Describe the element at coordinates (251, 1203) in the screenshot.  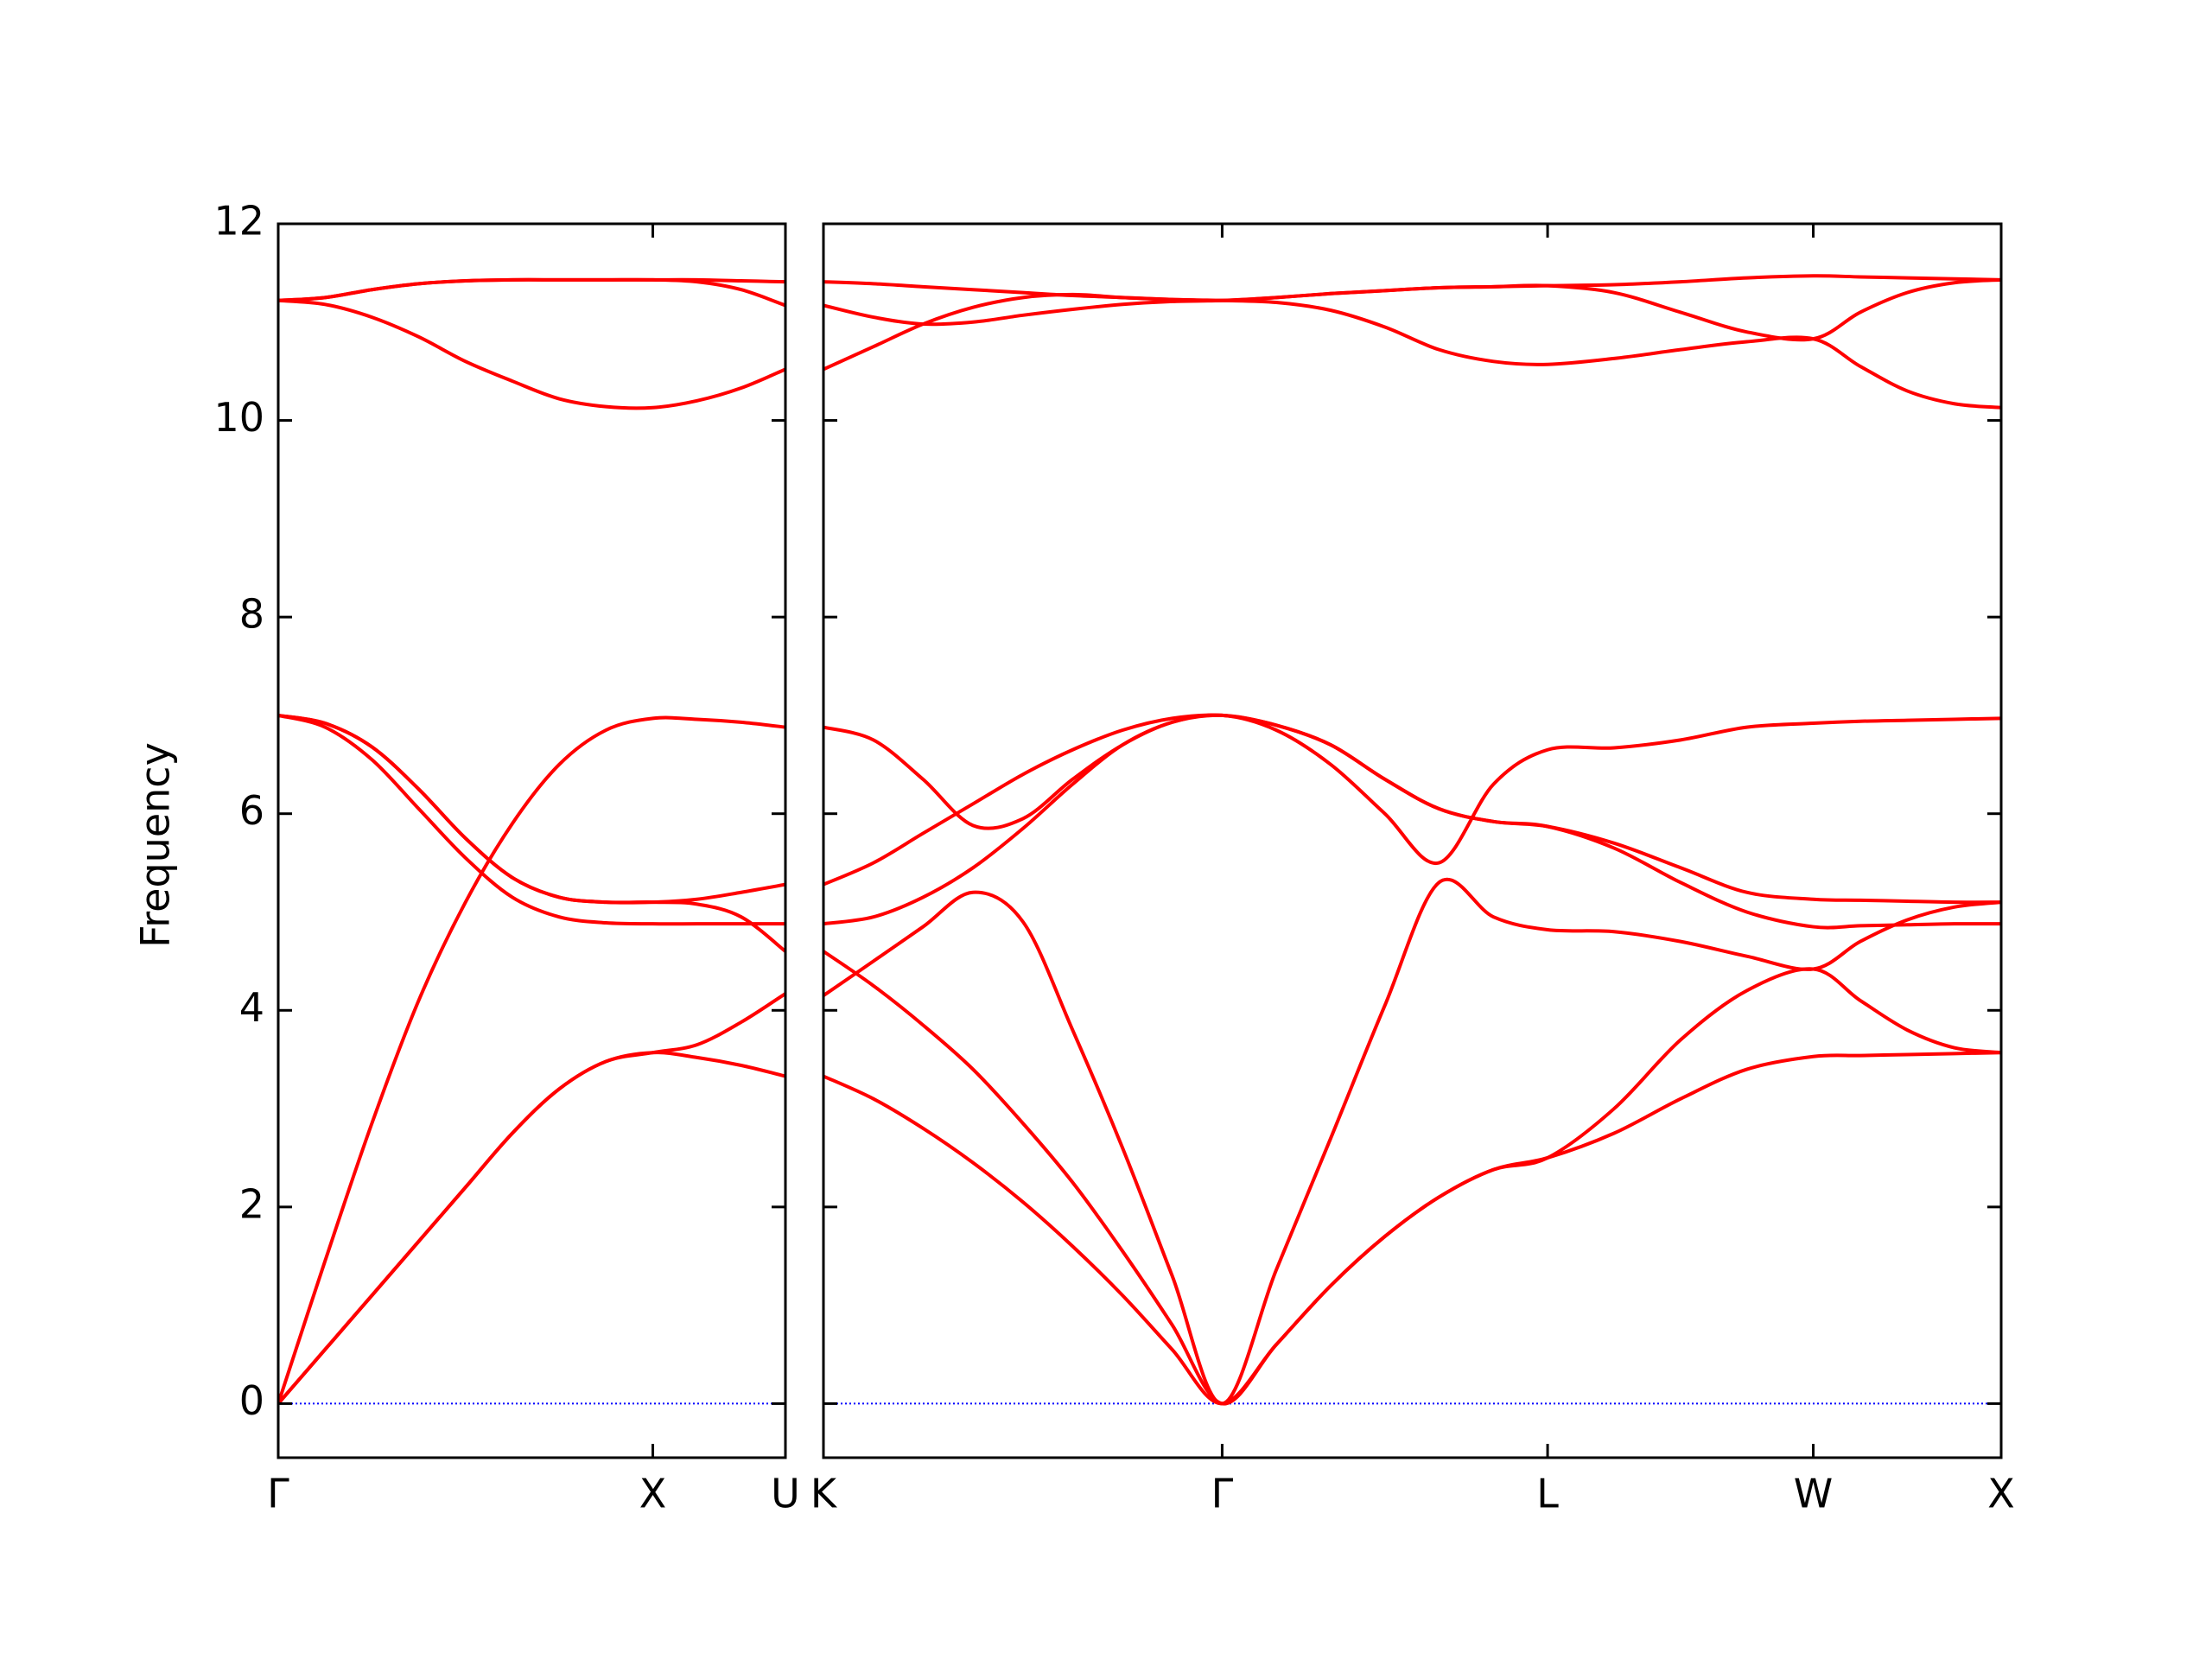
I see `y-tick-label: 2` at that location.